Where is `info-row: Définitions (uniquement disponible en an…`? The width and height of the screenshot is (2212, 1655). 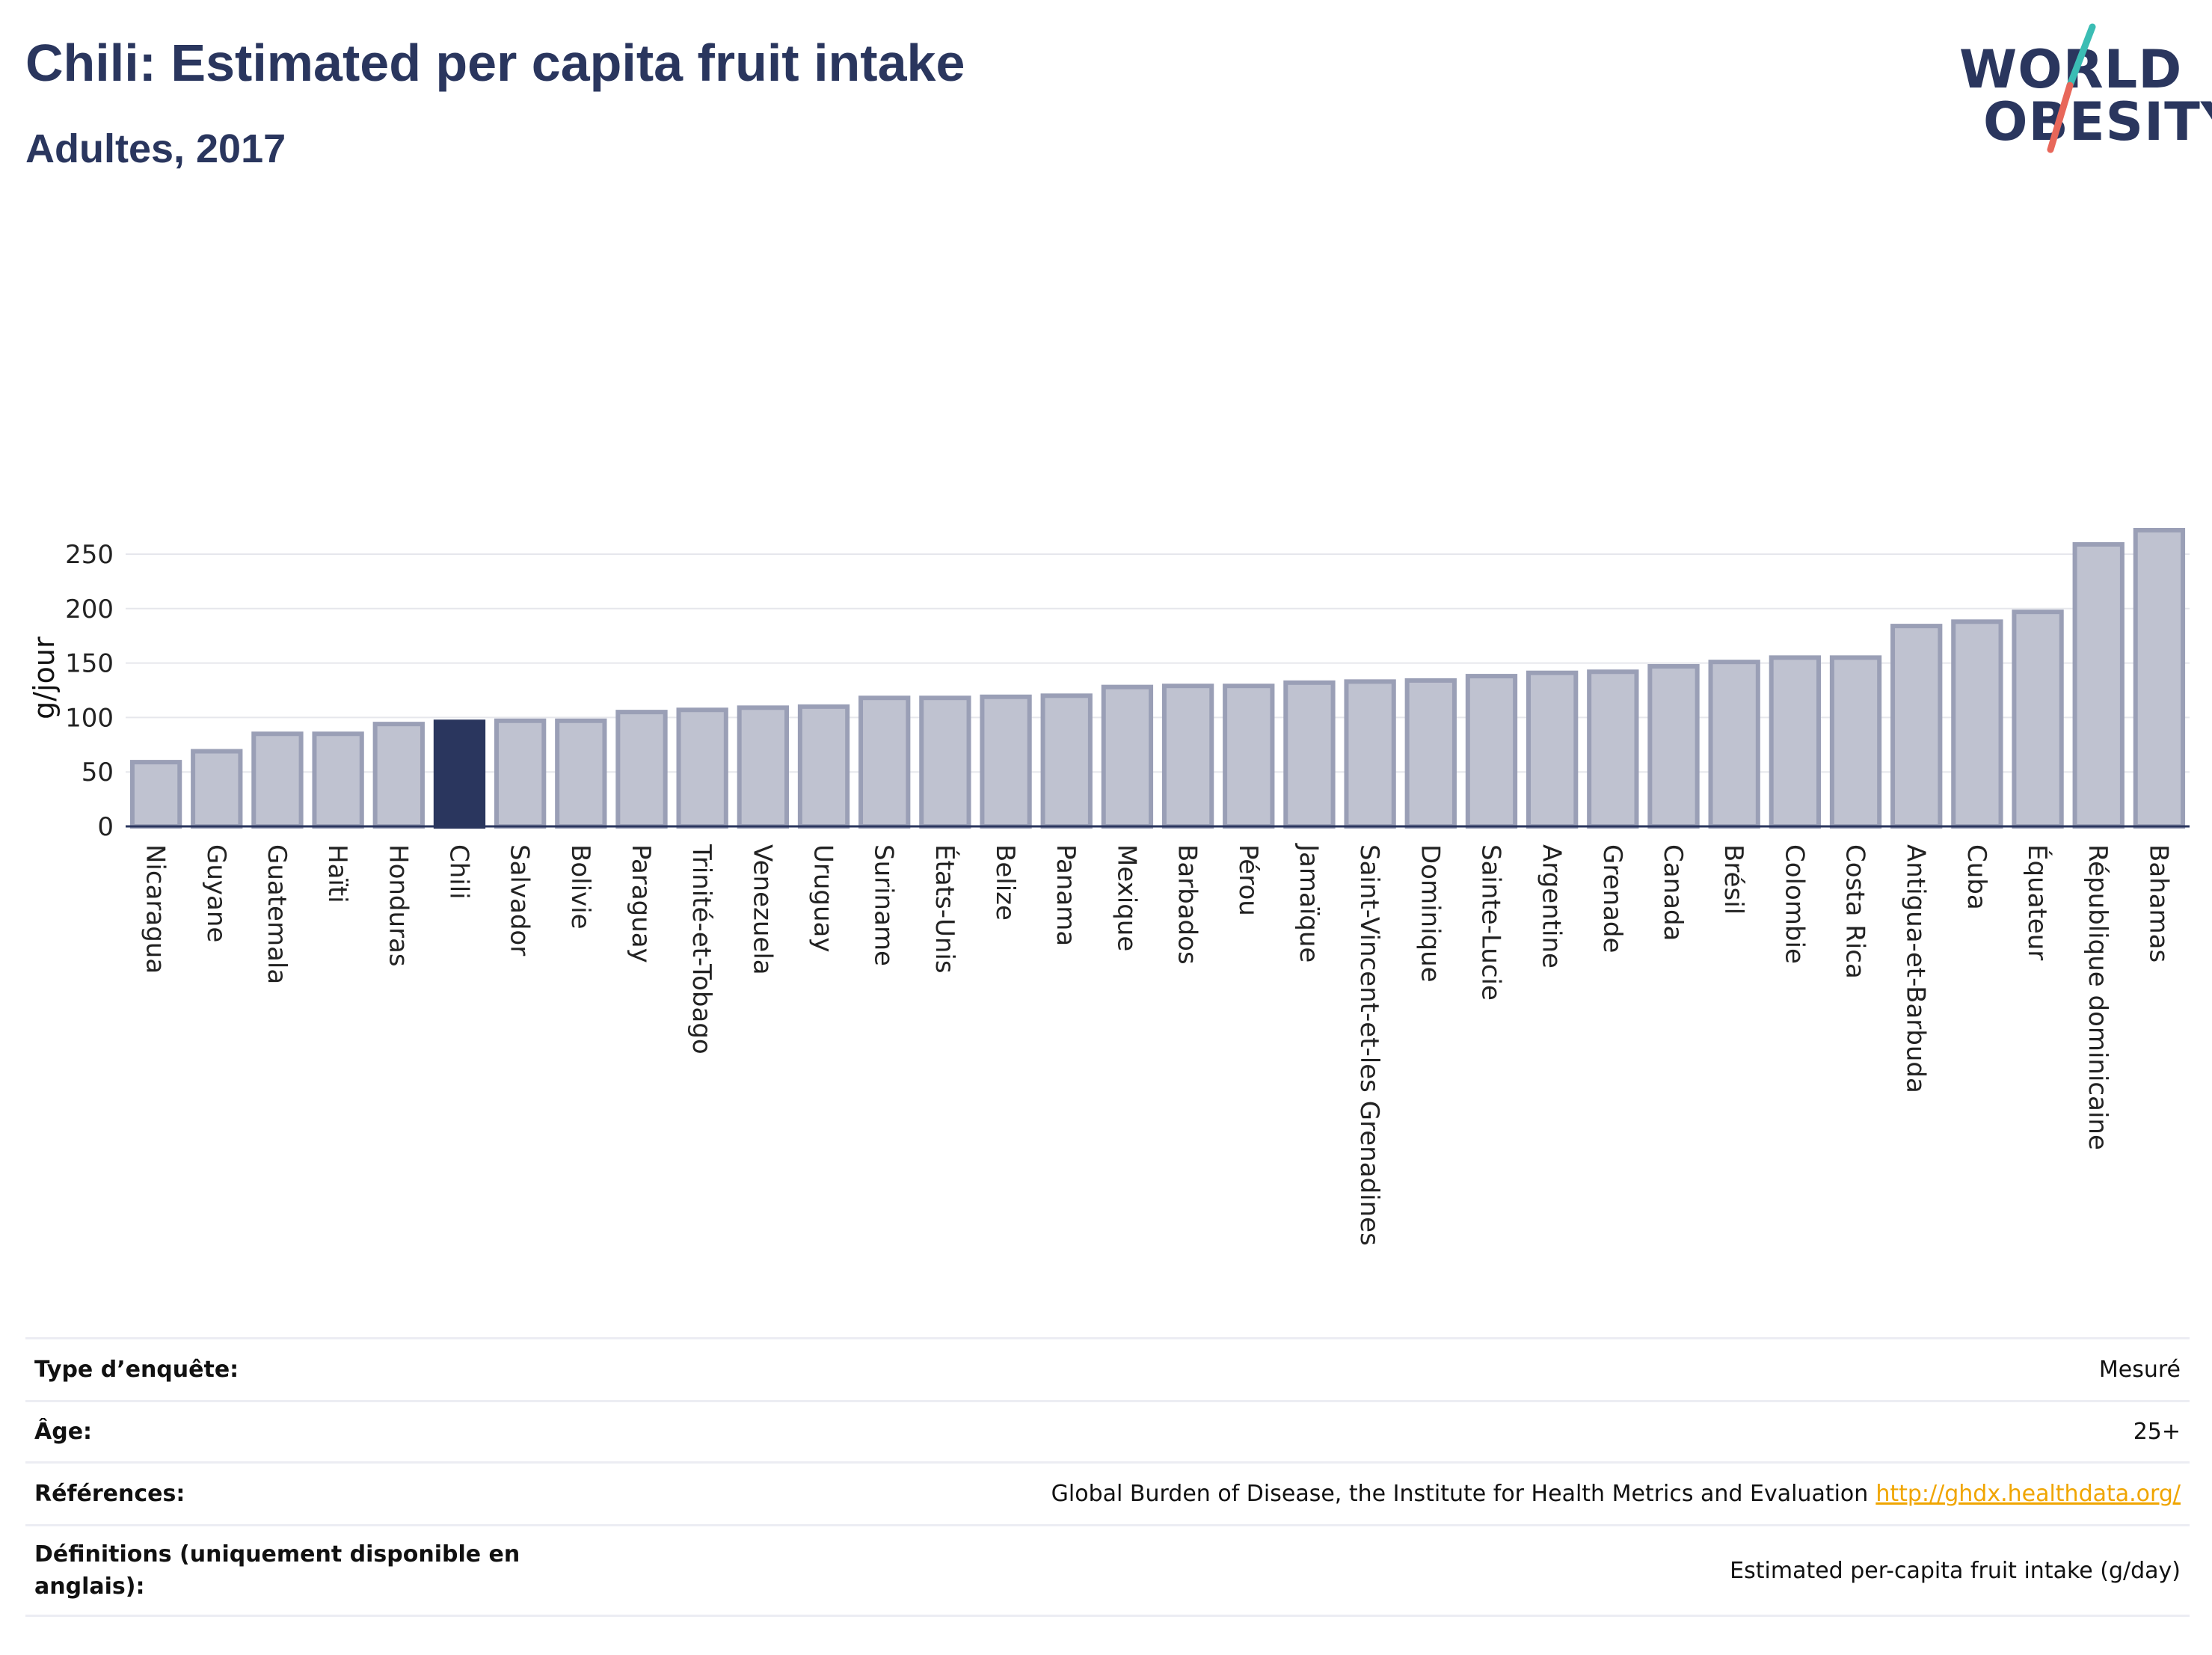 info-row: Définitions (uniquement disponible en an… is located at coordinates (1107, 1570).